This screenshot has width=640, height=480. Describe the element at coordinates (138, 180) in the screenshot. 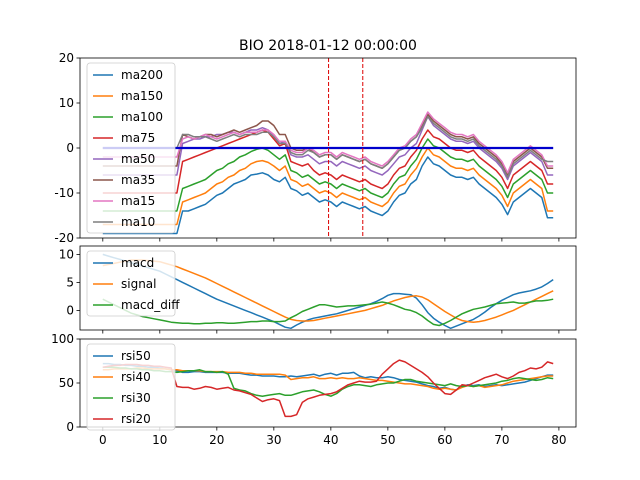

I see `legend-label-ma35: ma35` at that location.